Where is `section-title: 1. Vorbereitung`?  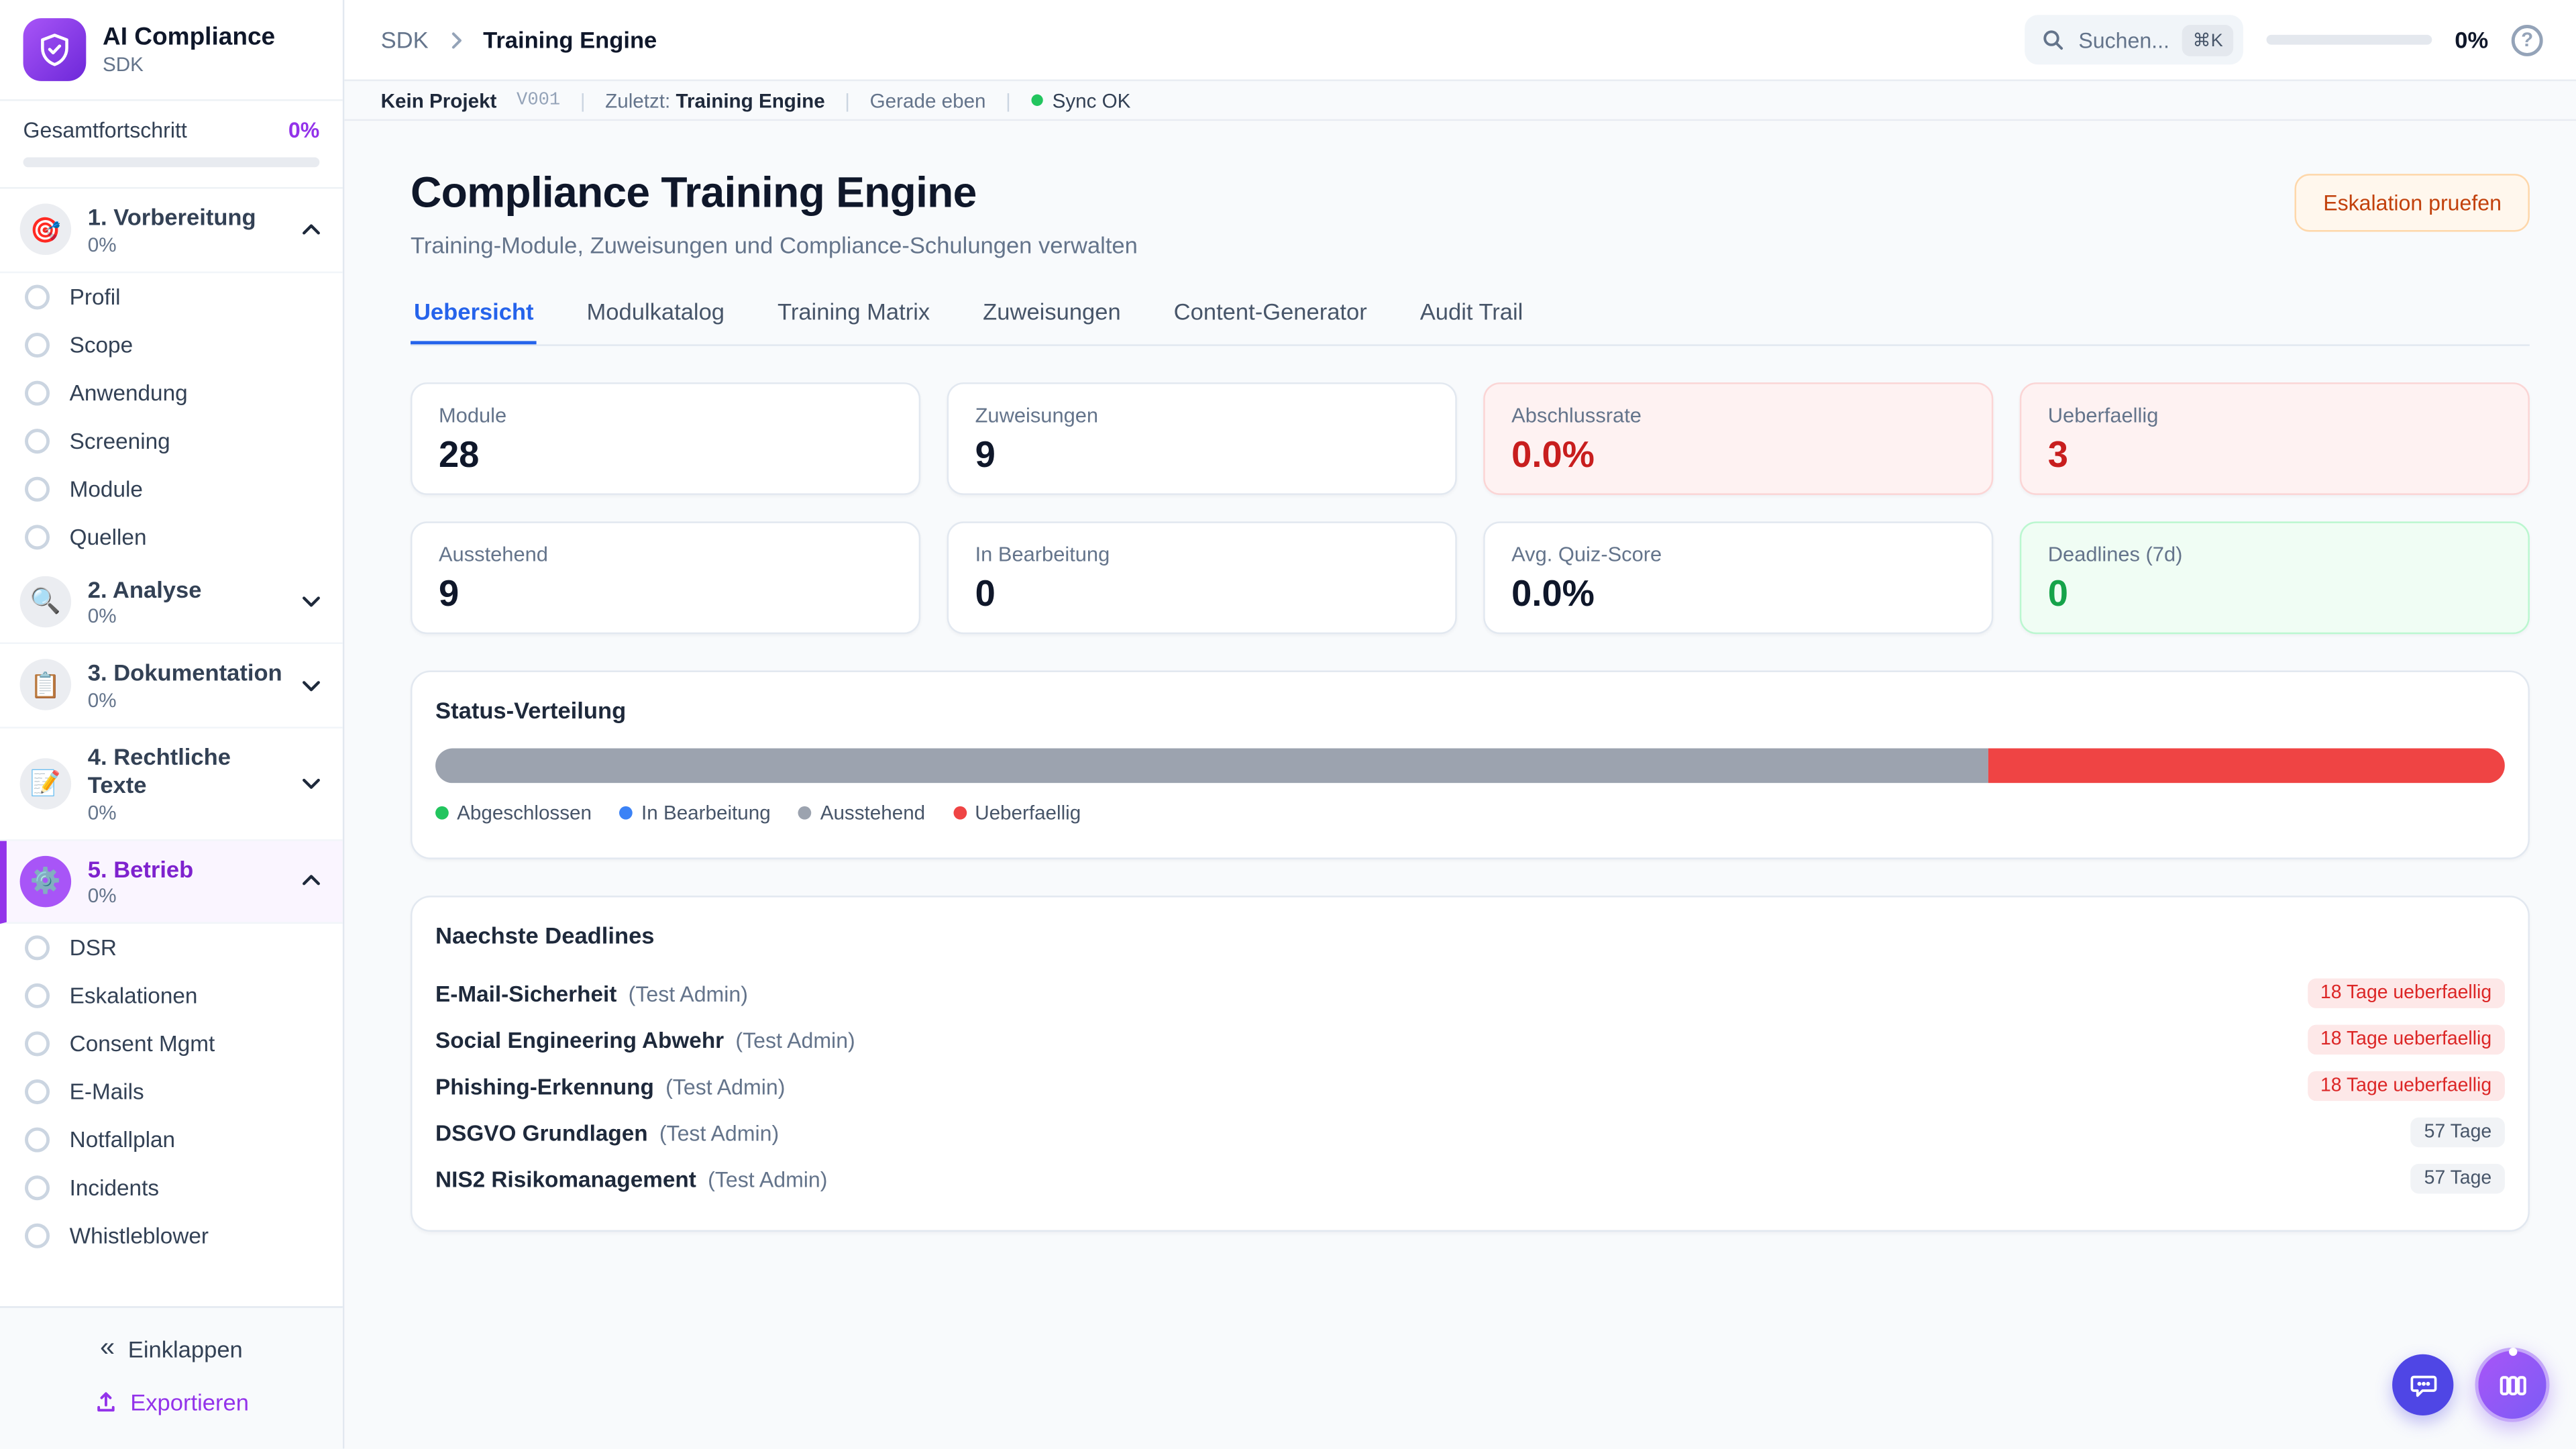
section-title: 1. Vorbereitung is located at coordinates (171, 217).